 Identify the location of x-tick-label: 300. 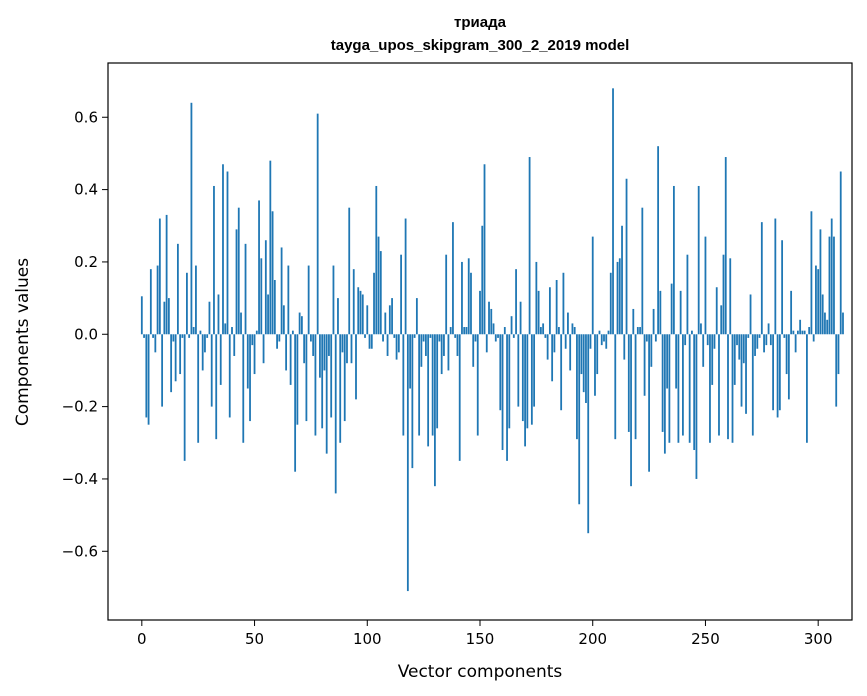
(818, 639).